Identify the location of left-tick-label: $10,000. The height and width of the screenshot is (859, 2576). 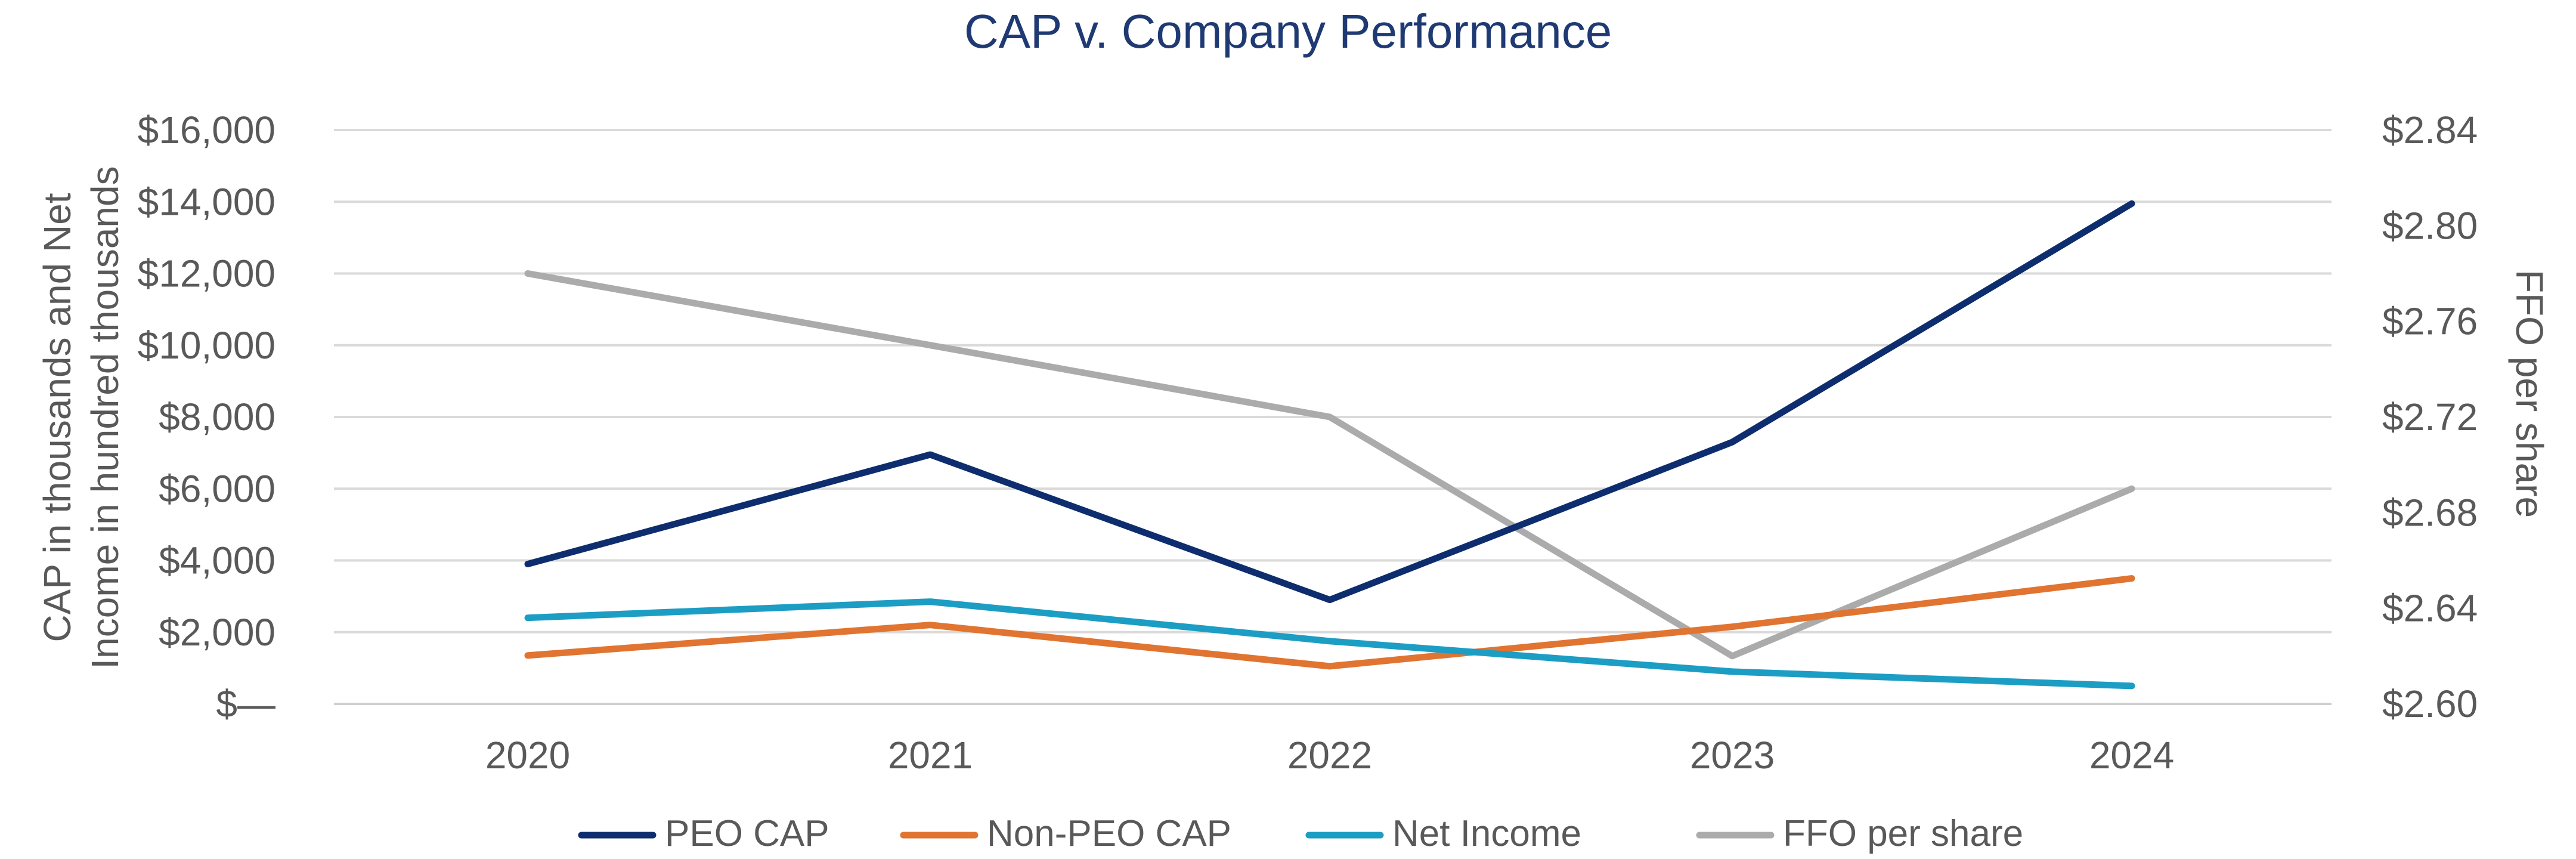
(207, 345).